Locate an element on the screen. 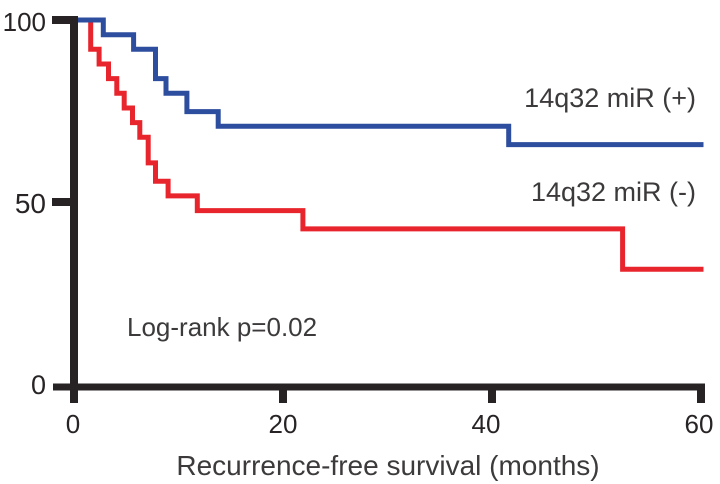  legend-label-mir-negative: 14q32 miR (-) is located at coordinates (613, 192).